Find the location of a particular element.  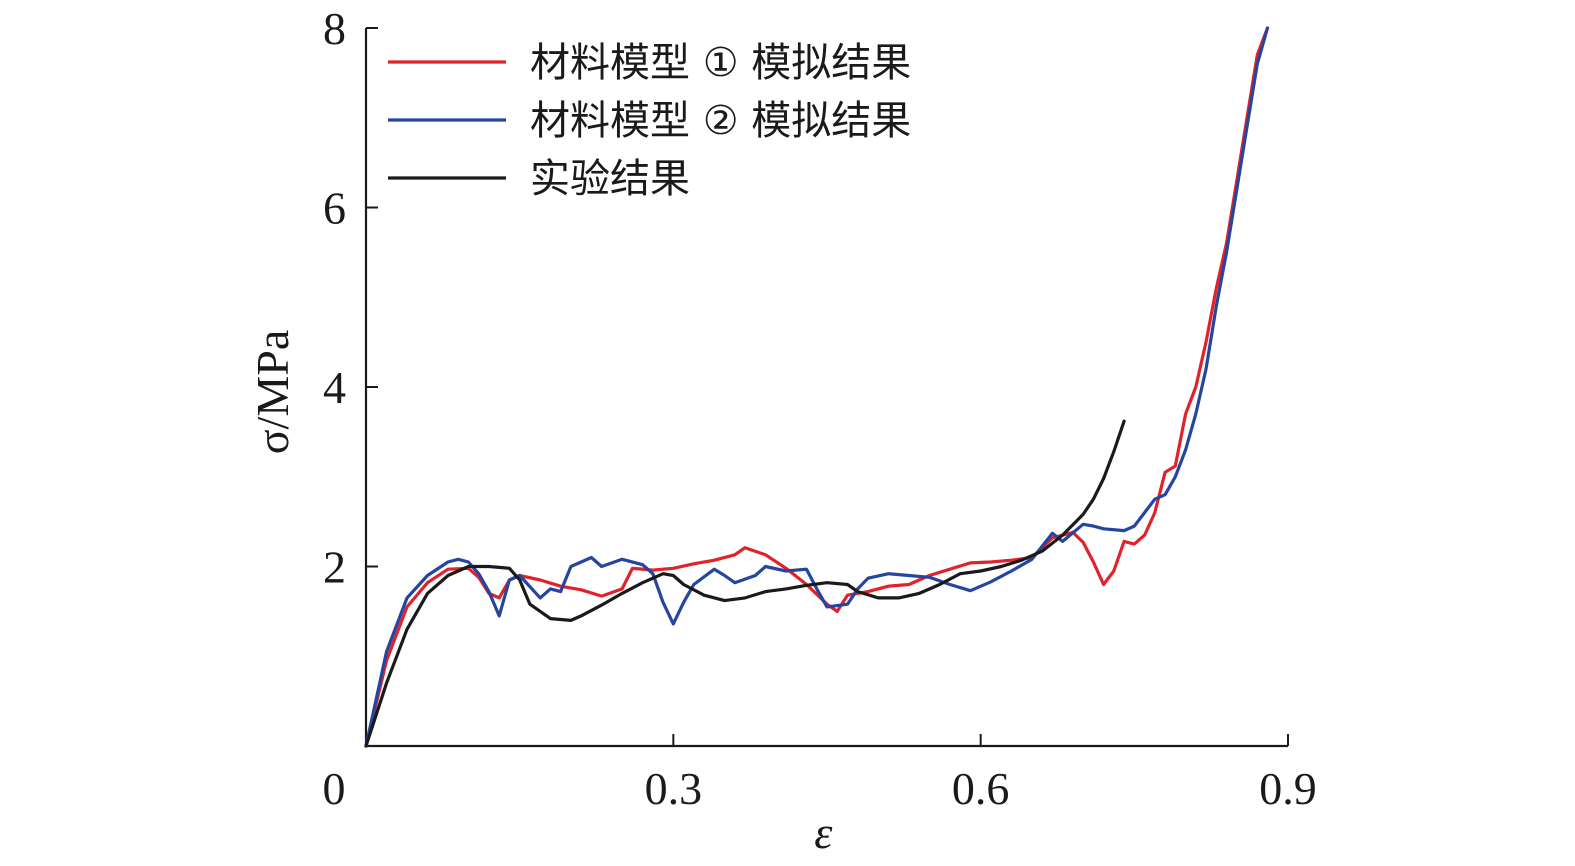

x-tick-label: 0 is located at coordinates (334, 788).